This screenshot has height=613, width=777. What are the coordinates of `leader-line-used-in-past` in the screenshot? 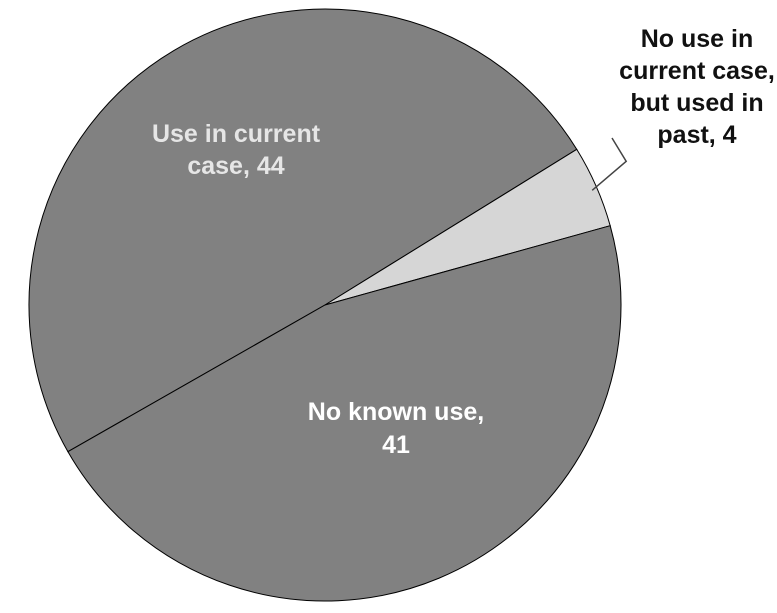 It's located at (609, 164).